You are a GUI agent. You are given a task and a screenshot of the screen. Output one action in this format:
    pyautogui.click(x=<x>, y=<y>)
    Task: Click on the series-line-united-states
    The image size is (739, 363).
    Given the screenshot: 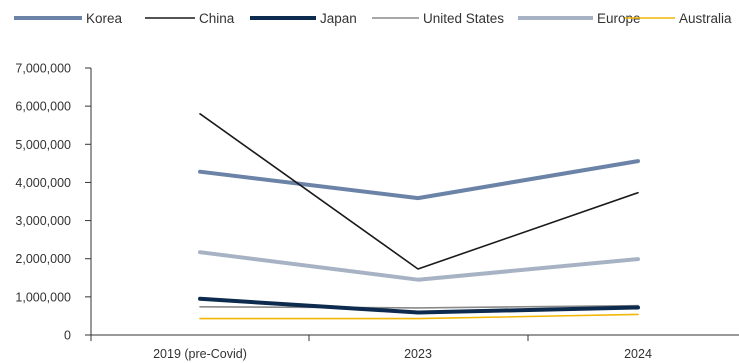 What is the action you would take?
    pyautogui.click(x=419, y=306)
    